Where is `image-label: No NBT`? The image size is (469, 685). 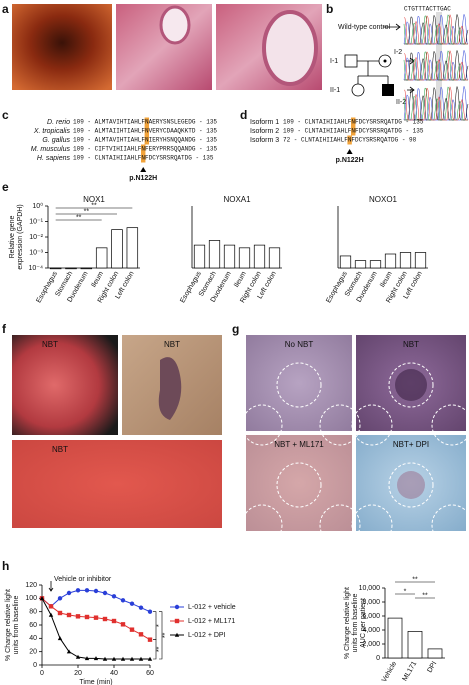
image-label: No NBT is located at coordinates (299, 344).